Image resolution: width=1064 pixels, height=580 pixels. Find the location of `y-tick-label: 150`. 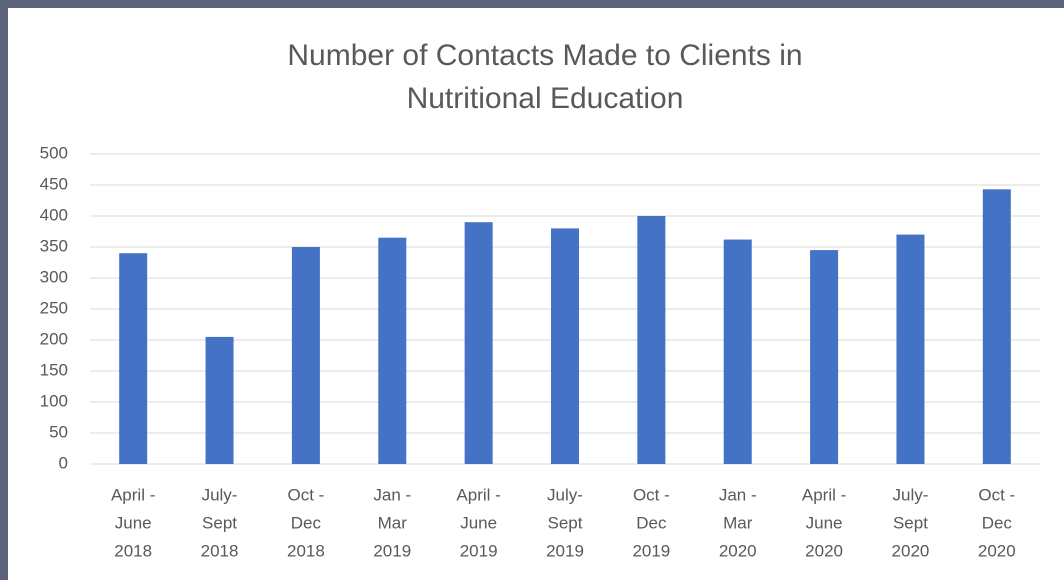

y-tick-label: 150 is located at coordinates (54, 369).